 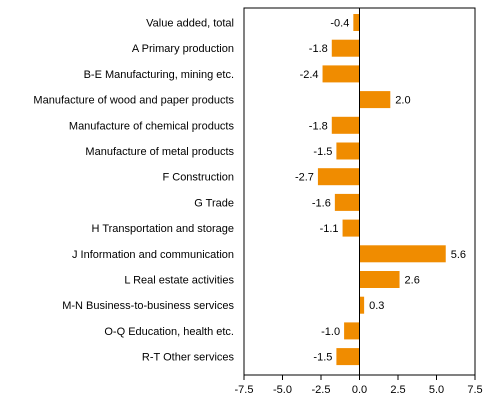 I want to click on x-tick-label: -5.0, so click(x=282, y=390).